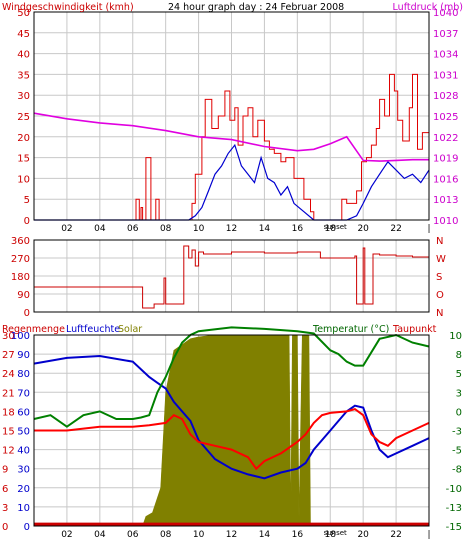 Image resolution: width=465 pixels, height=556 pixels. I want to click on direction-y-tick-label: 90, so click(23, 295).